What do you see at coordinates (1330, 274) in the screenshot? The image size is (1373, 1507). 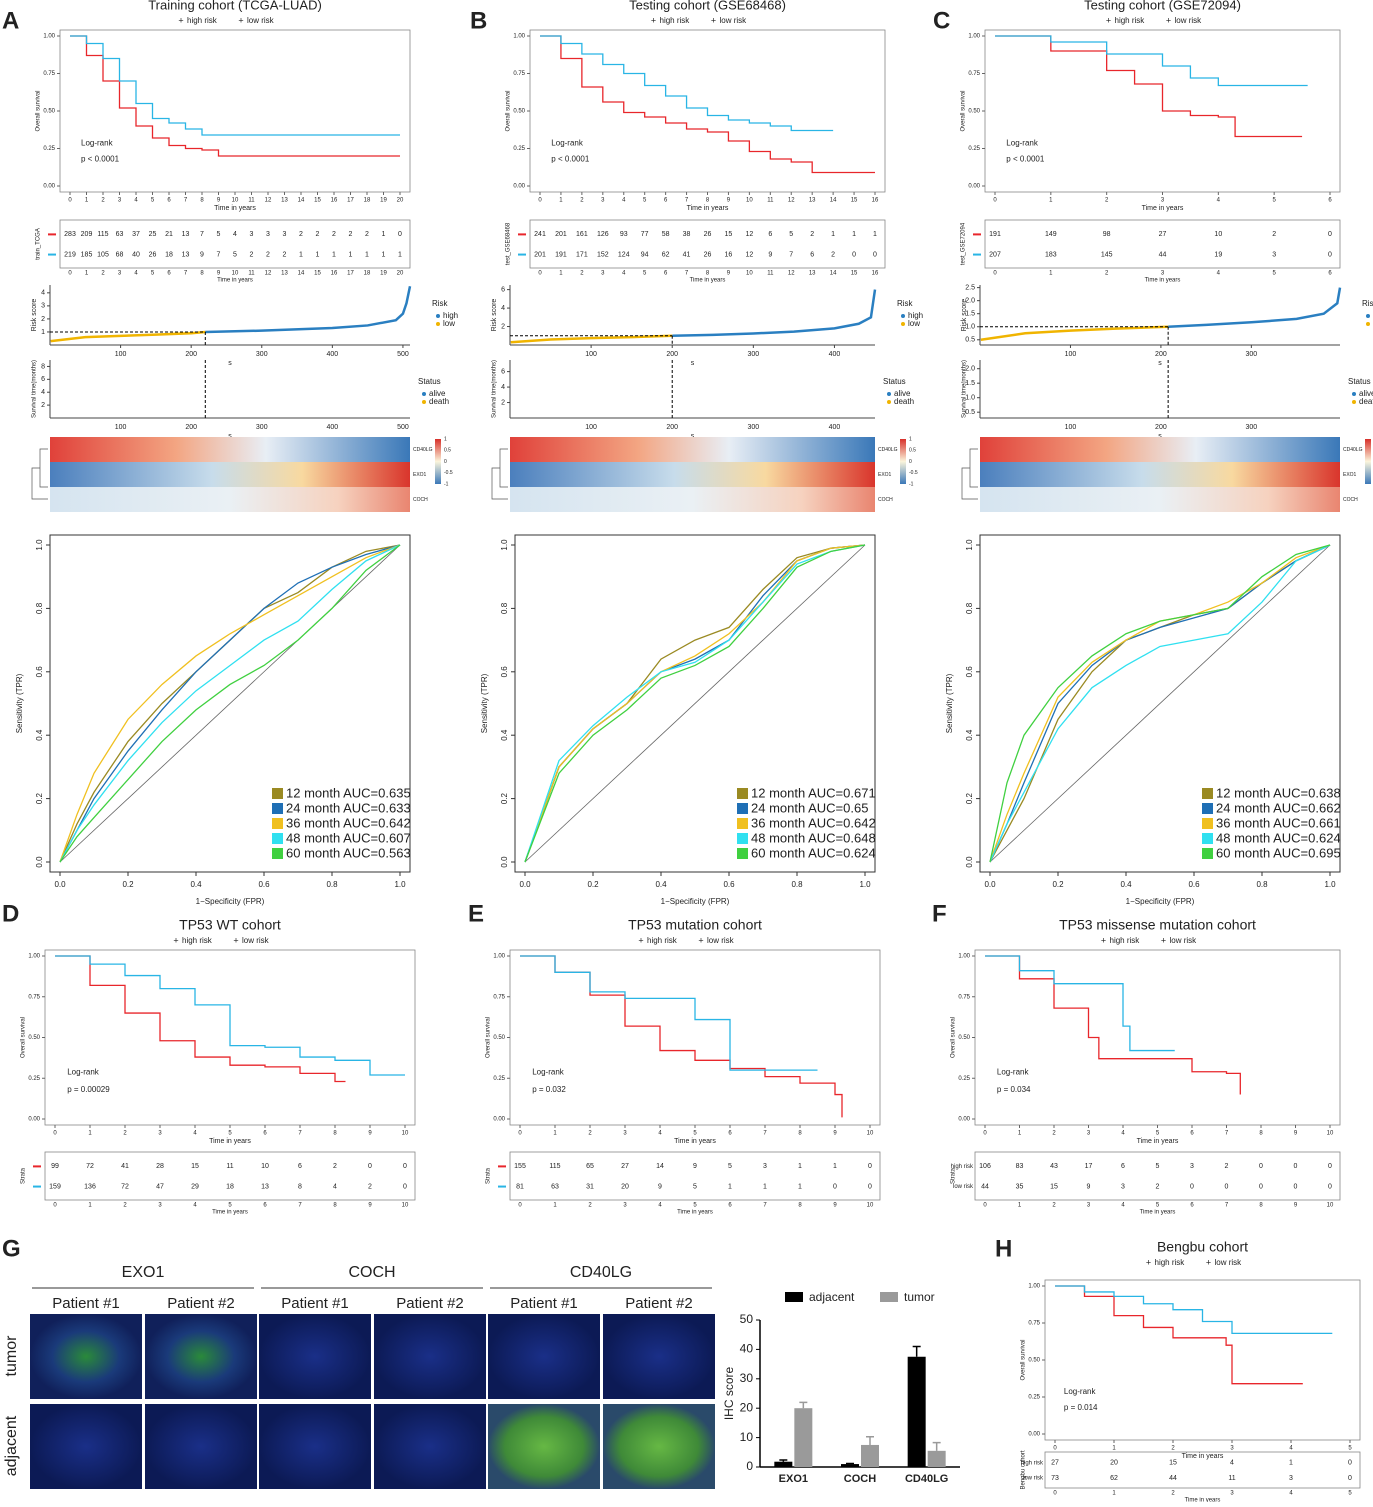 I see `table-x-tick-label: 6` at bounding box center [1330, 274].